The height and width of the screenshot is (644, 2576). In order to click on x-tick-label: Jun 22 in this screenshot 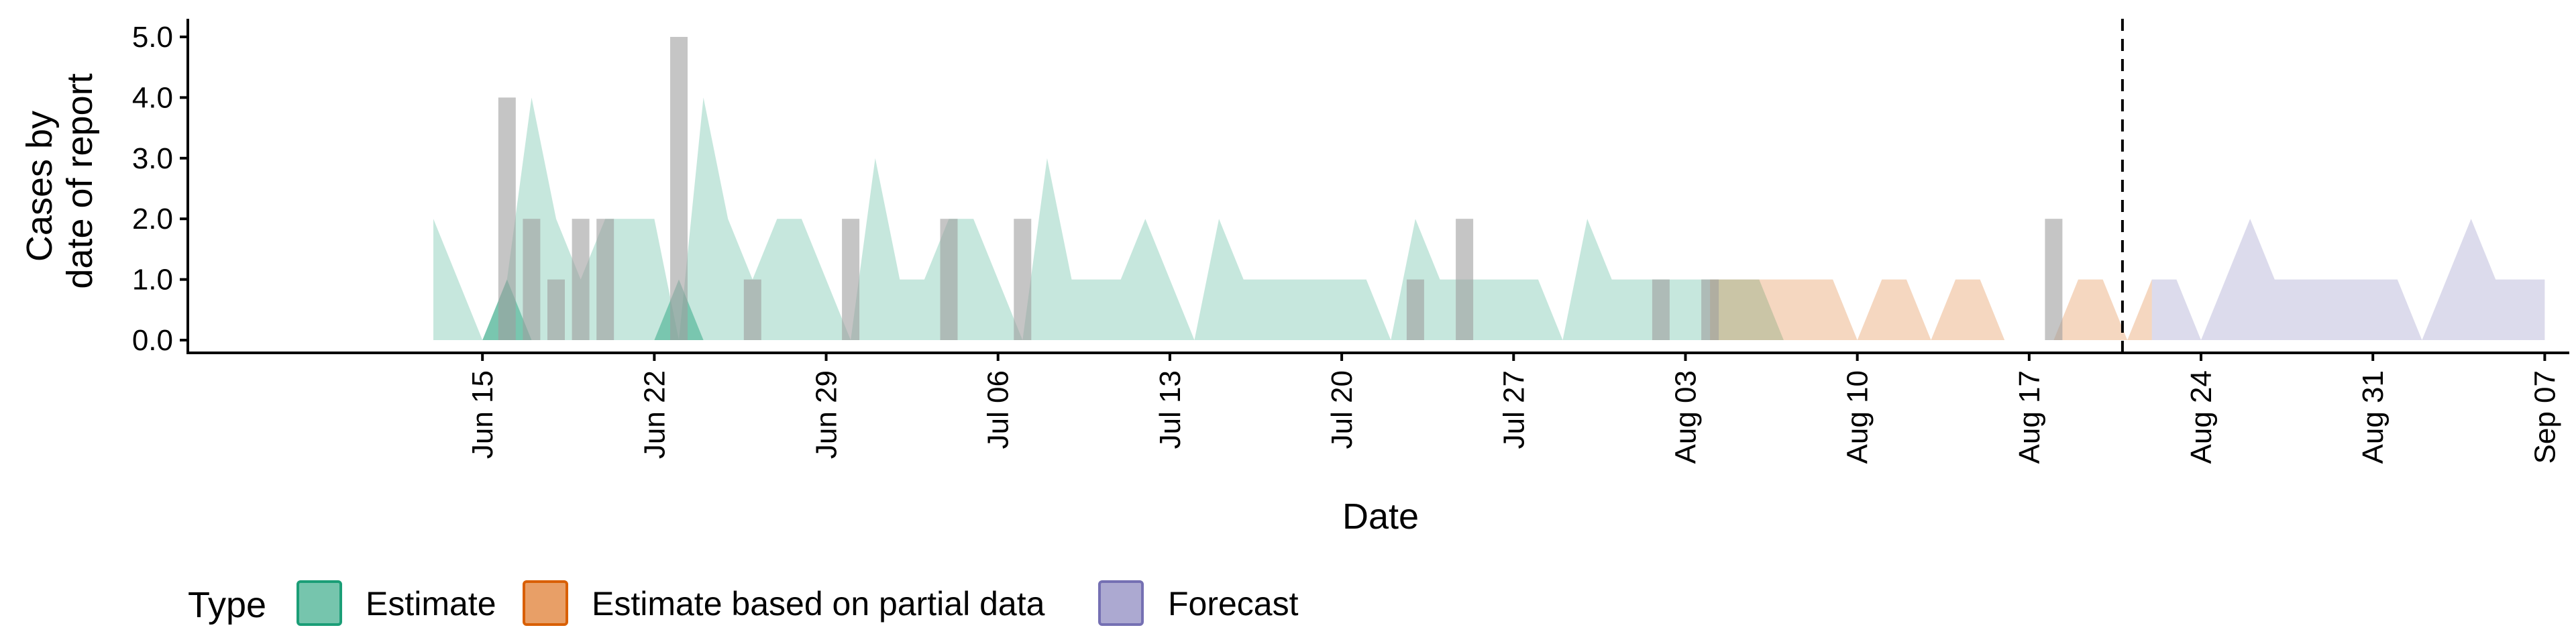, I will do `click(654, 414)`.